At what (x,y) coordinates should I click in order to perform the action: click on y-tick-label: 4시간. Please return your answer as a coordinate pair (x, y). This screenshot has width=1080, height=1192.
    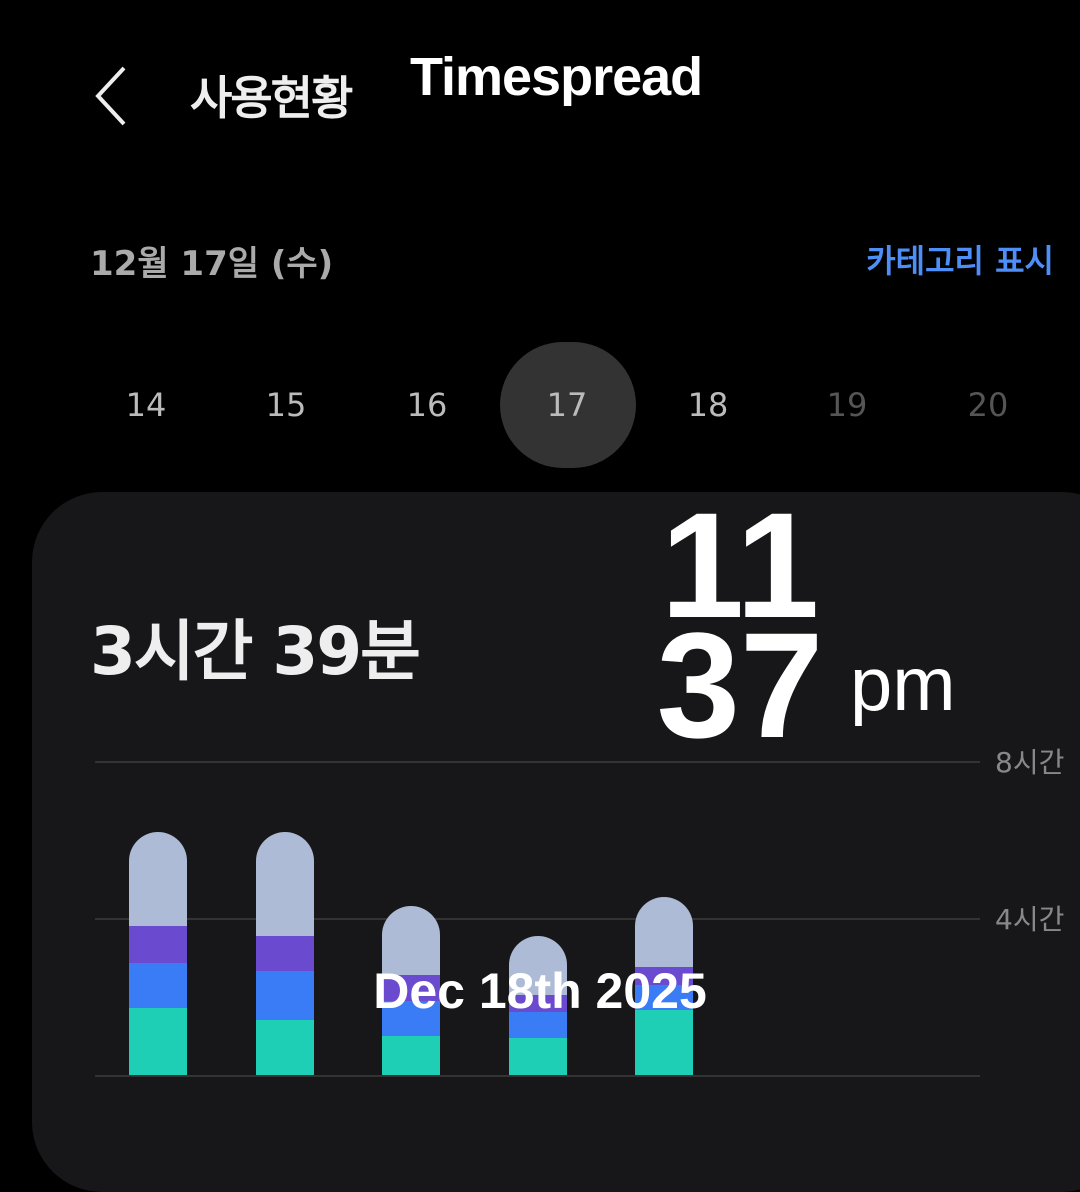
    Looking at the image, I should click on (1030, 920).